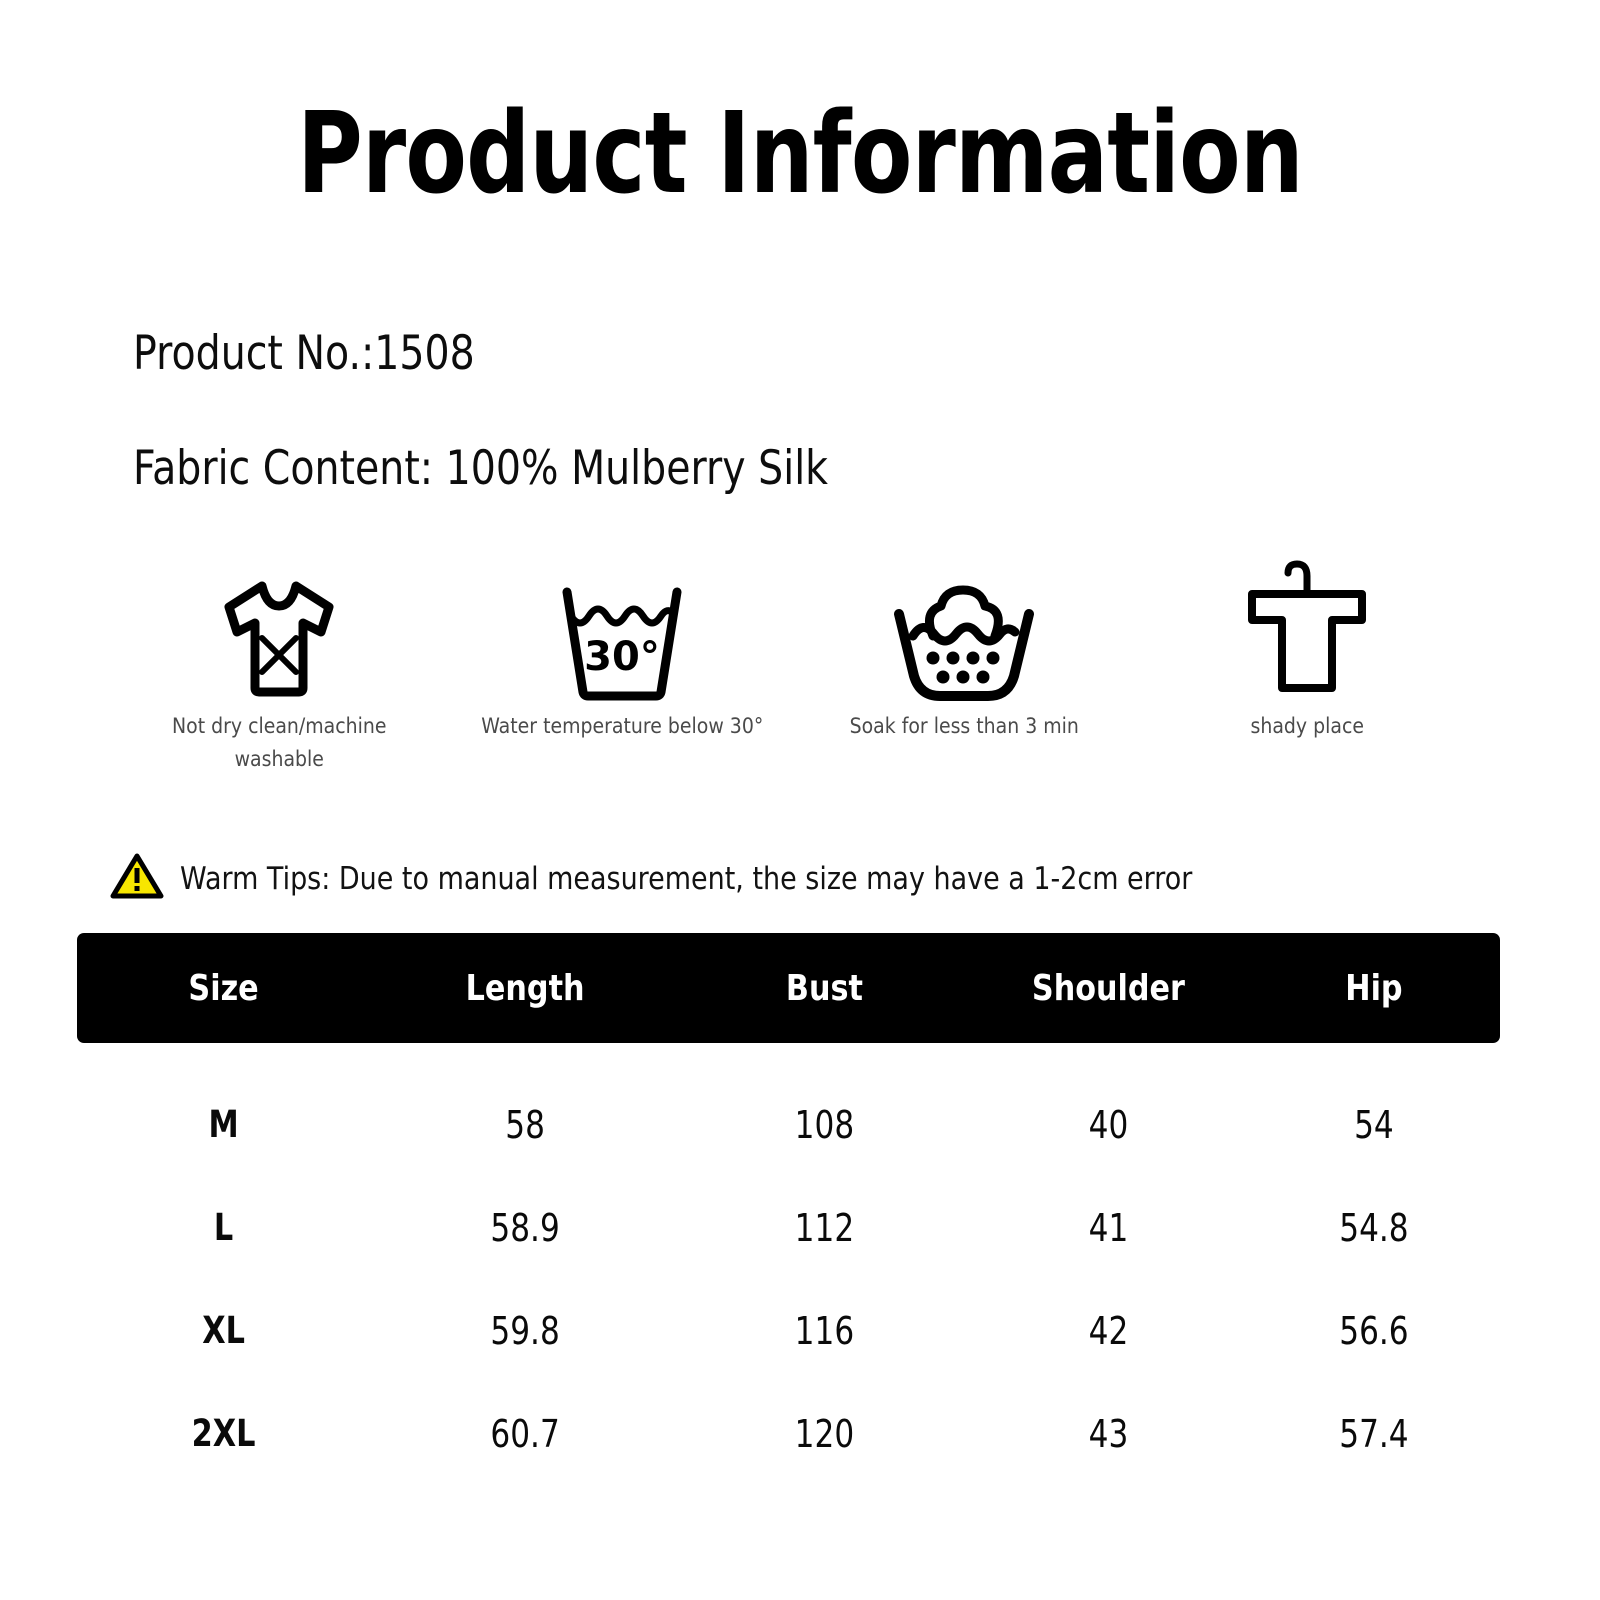 The image size is (1600, 1600). I want to click on column-header-size: Size, so click(223, 988).